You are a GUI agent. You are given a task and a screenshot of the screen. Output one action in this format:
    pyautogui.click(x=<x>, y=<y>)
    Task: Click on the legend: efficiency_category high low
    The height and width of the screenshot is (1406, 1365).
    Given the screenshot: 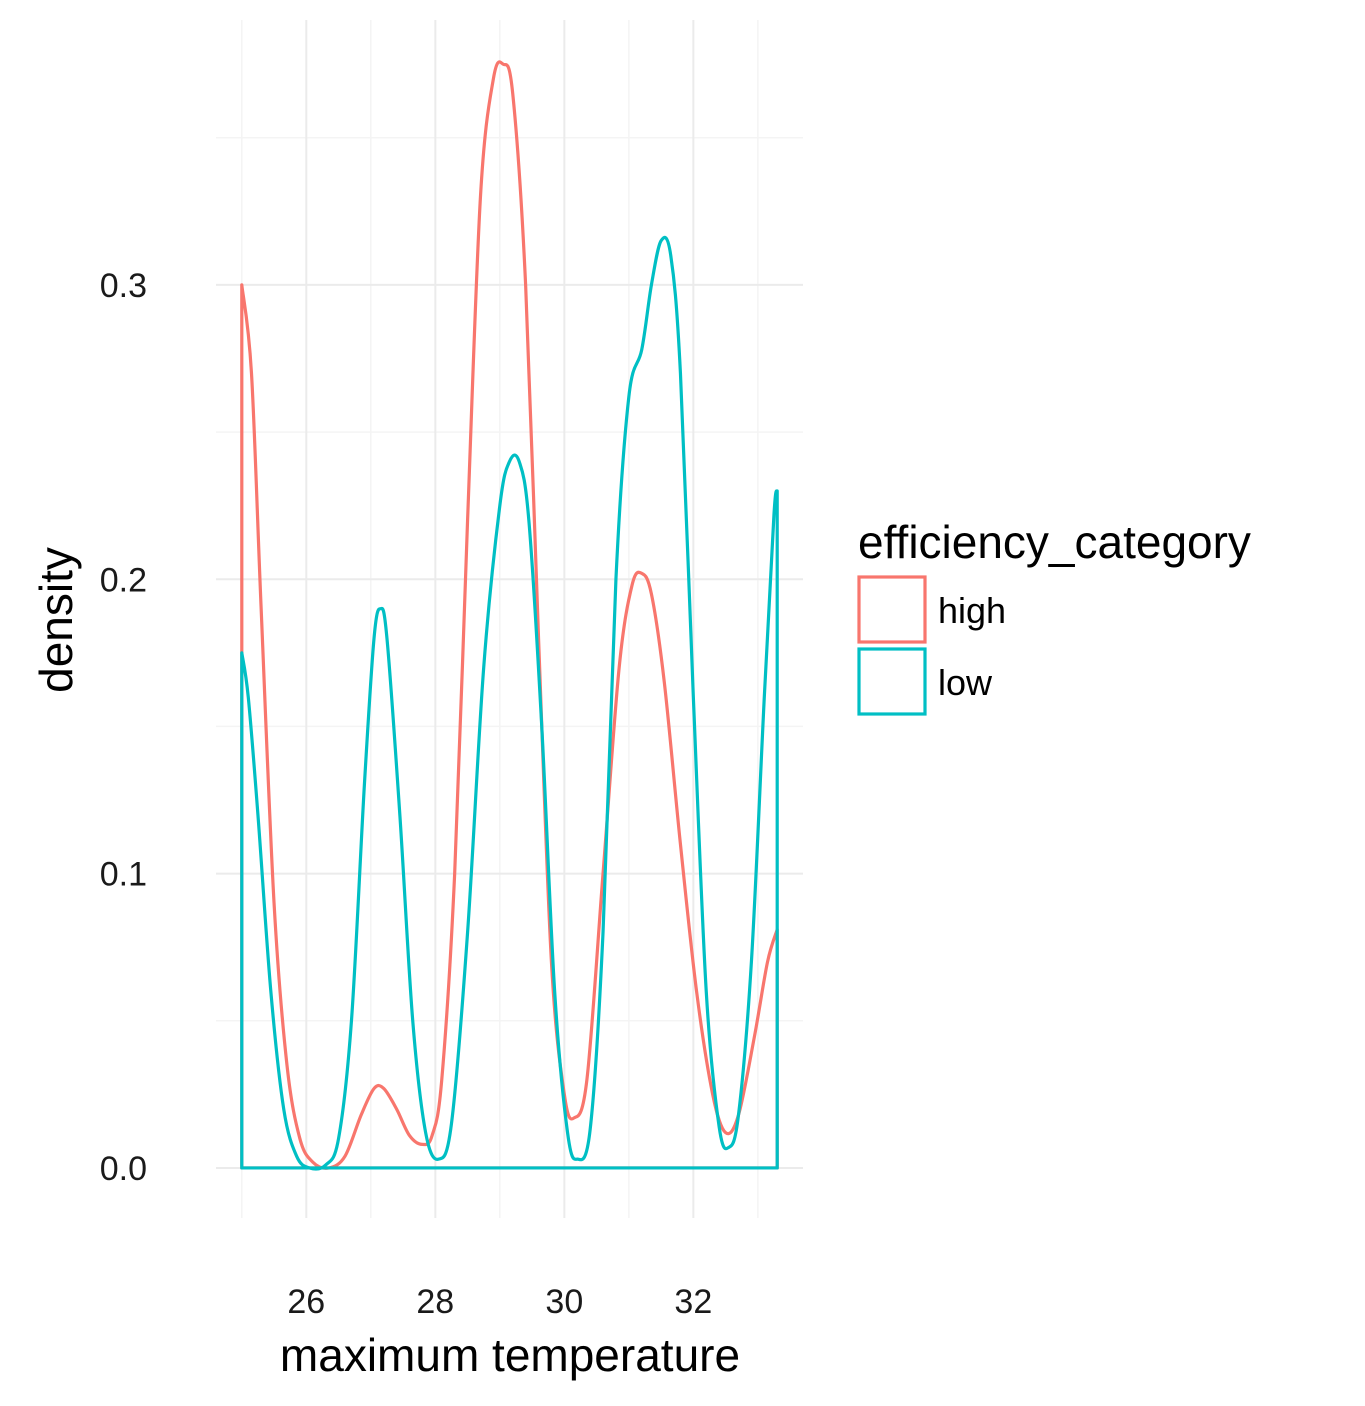 What is the action you would take?
    pyautogui.click(x=1054, y=616)
    